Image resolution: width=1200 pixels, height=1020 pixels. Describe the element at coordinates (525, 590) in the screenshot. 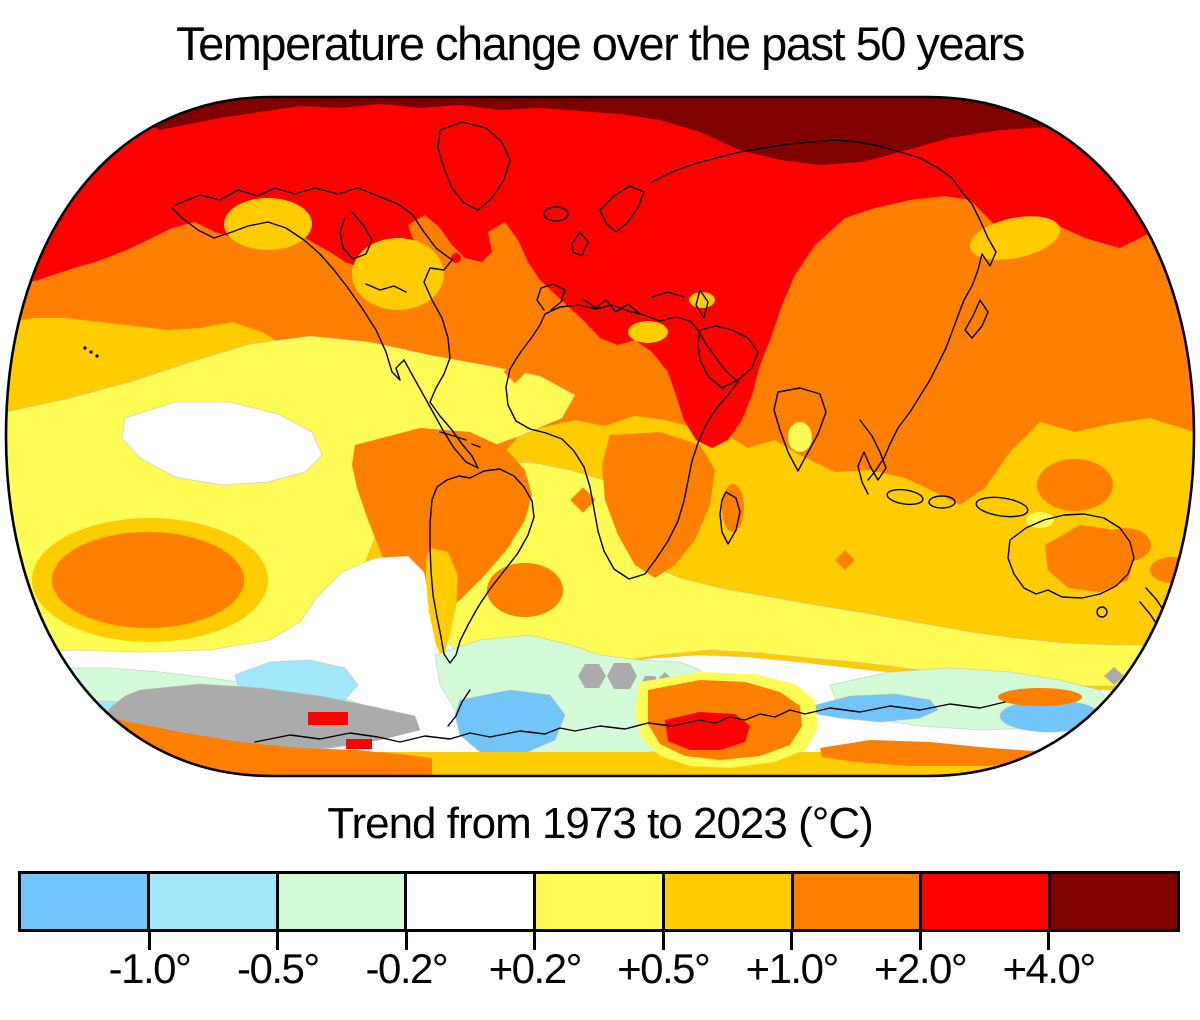

I see `region-argentine-sea-orange` at that location.